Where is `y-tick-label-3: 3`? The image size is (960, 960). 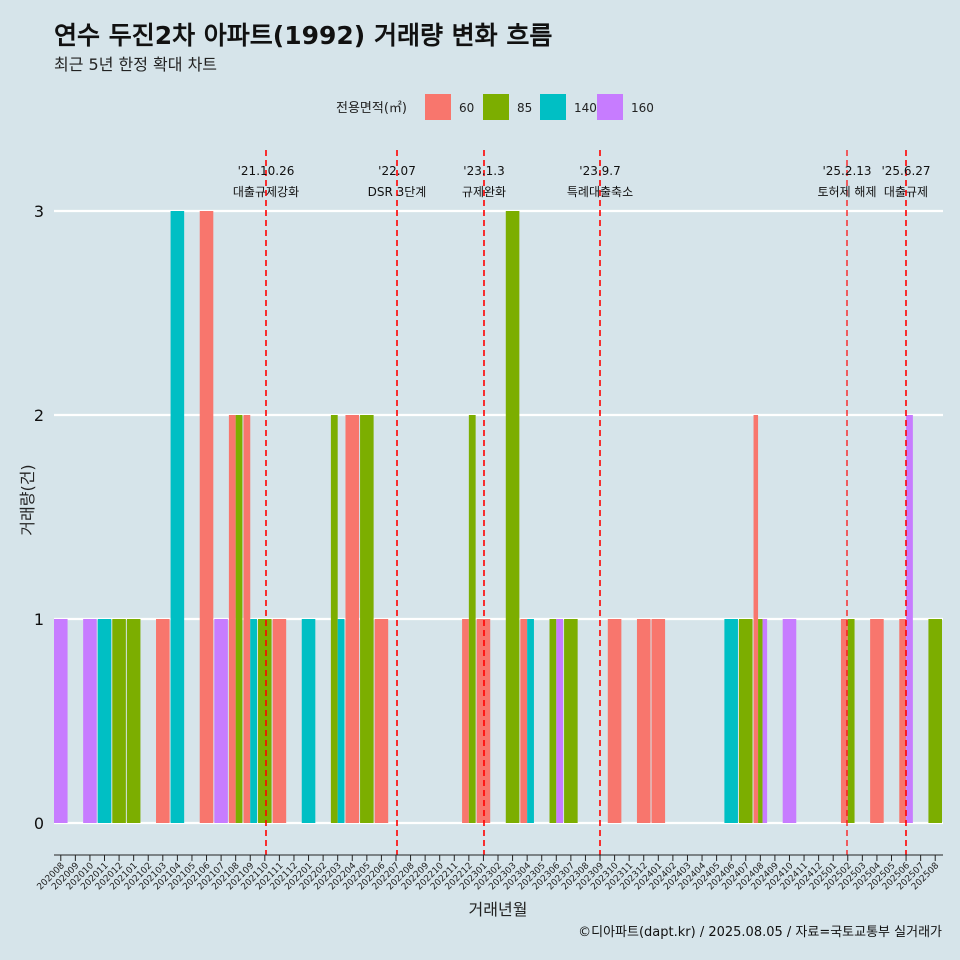 y-tick-label-3: 3 is located at coordinates (39, 211).